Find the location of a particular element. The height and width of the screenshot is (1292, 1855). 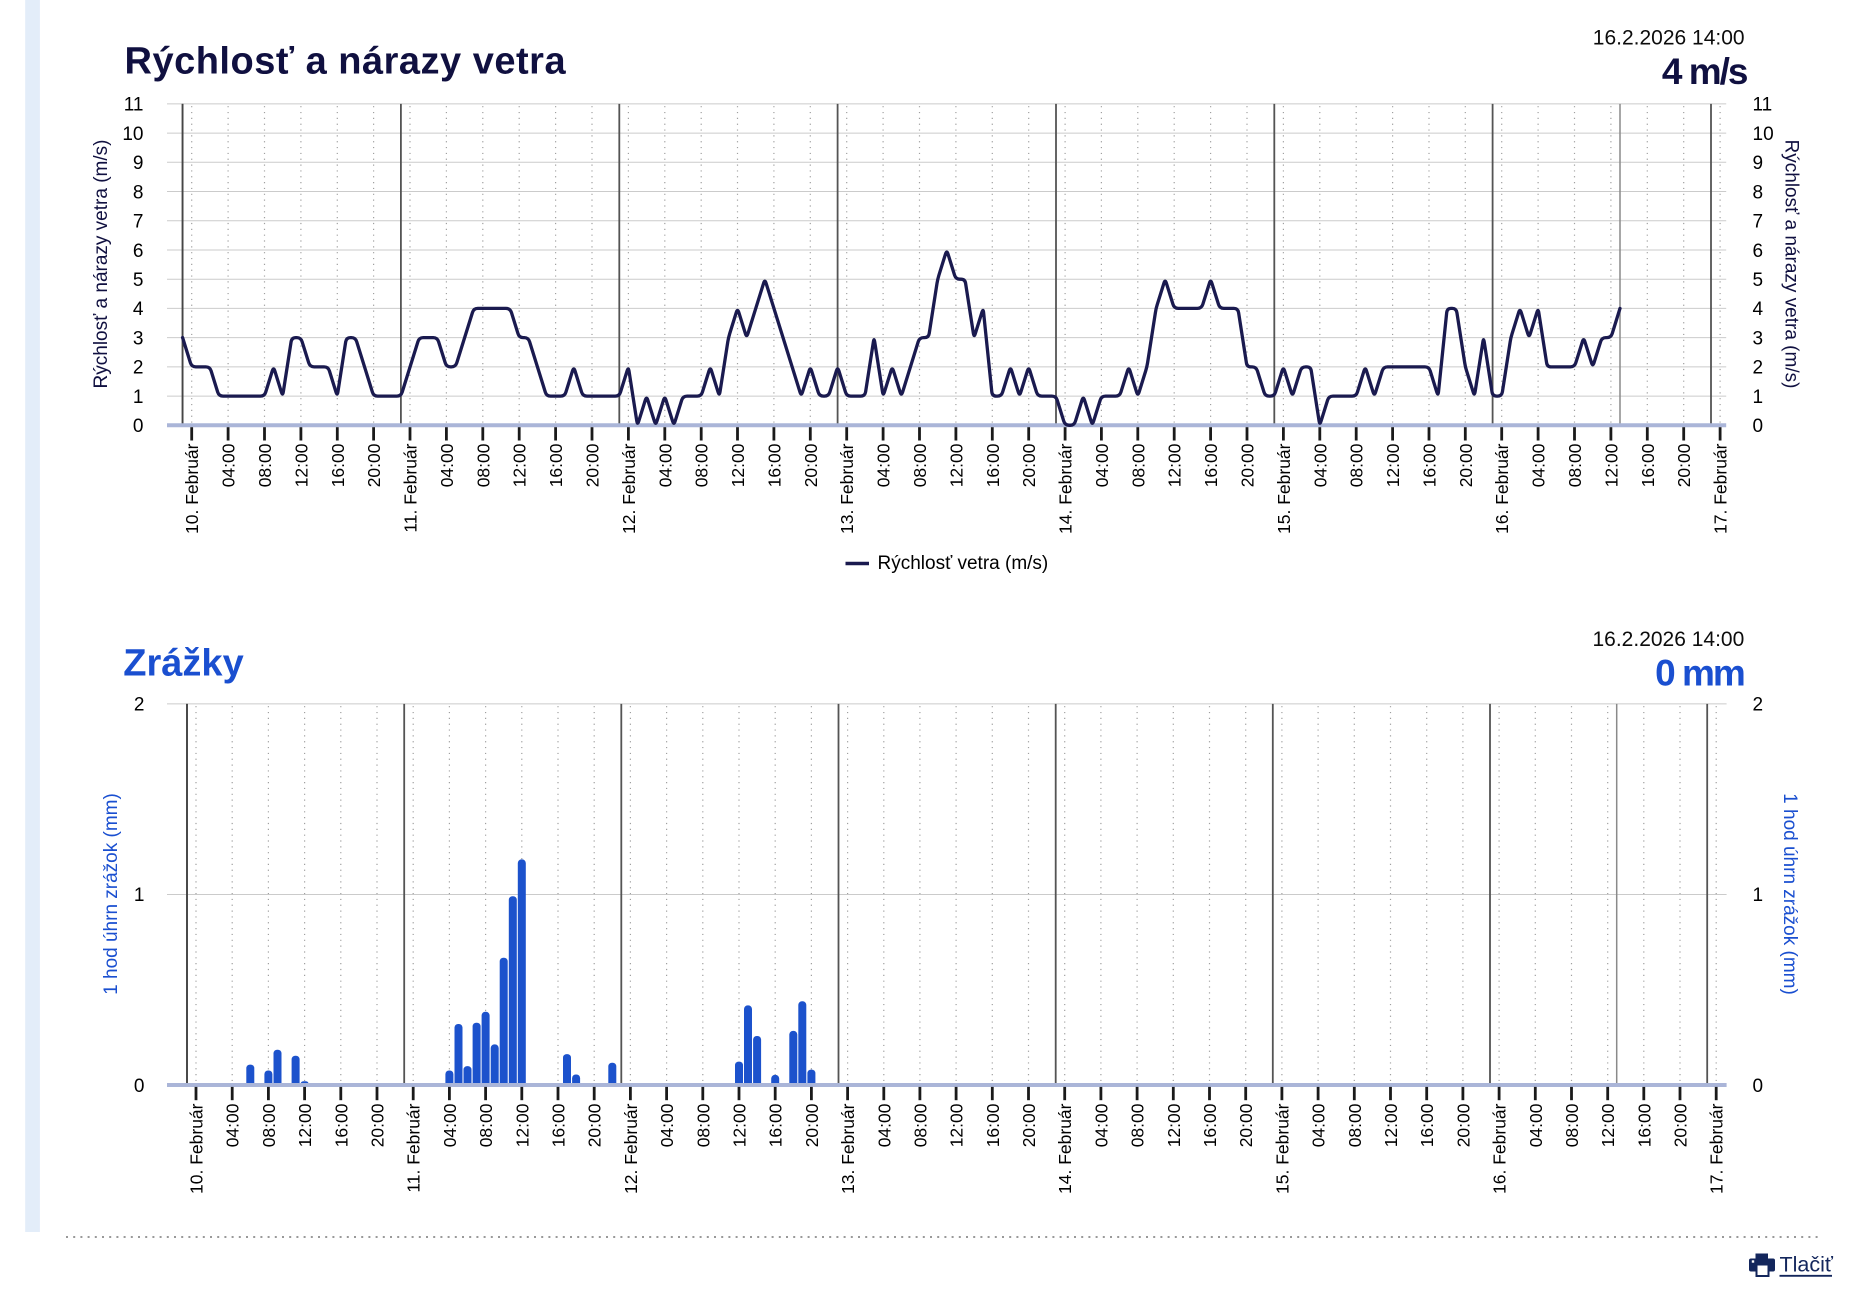

svg-text: 14. Február is located at coordinates (1065, 1148).